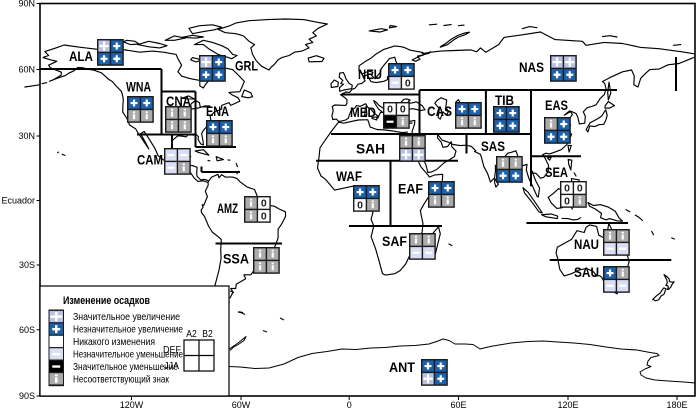 Image resolution: width=700 pixels, height=414 pixels. Describe the element at coordinates (26, 70) in the screenshot. I see `svg-text: 60N` at that location.